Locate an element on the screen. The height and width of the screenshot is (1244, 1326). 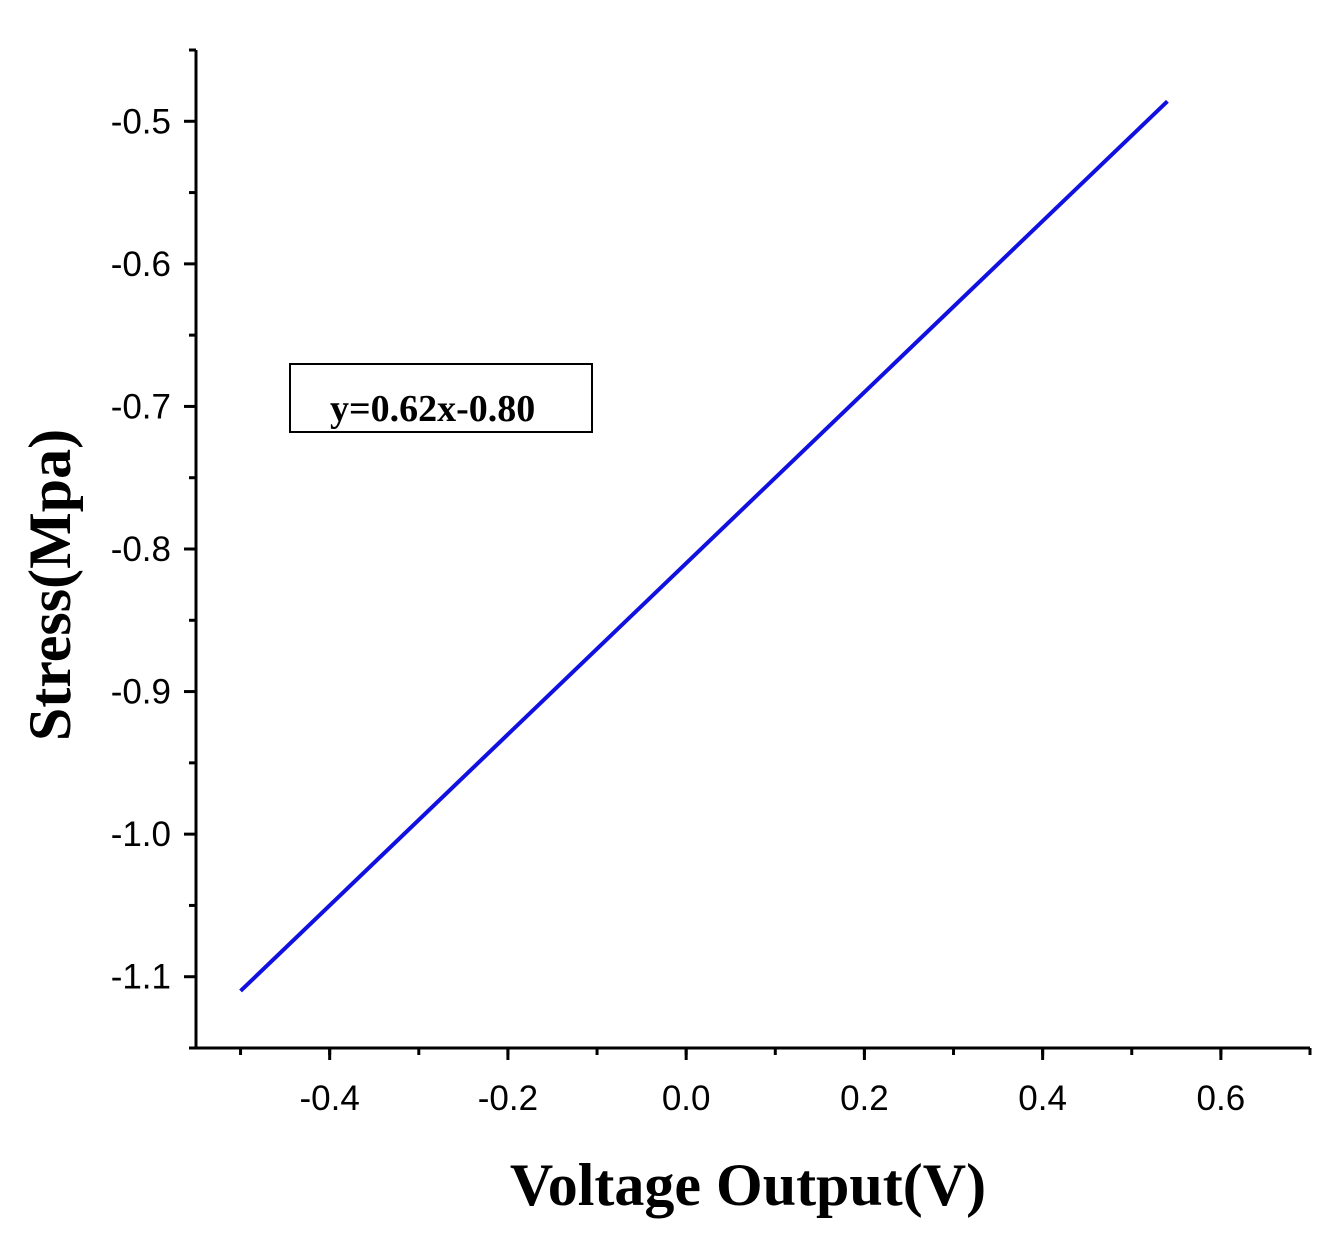
y-tick-label: -1.0 is located at coordinates (141, 834).